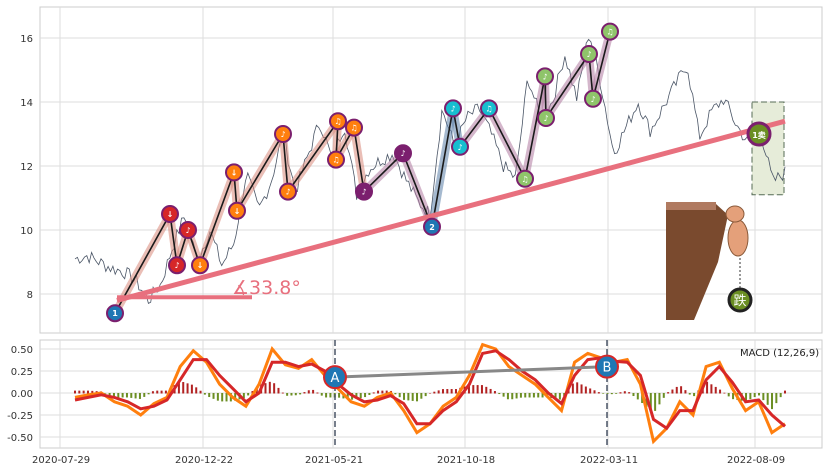  I want to click on x-tick-label: 2022-03-11, so click(609, 460).